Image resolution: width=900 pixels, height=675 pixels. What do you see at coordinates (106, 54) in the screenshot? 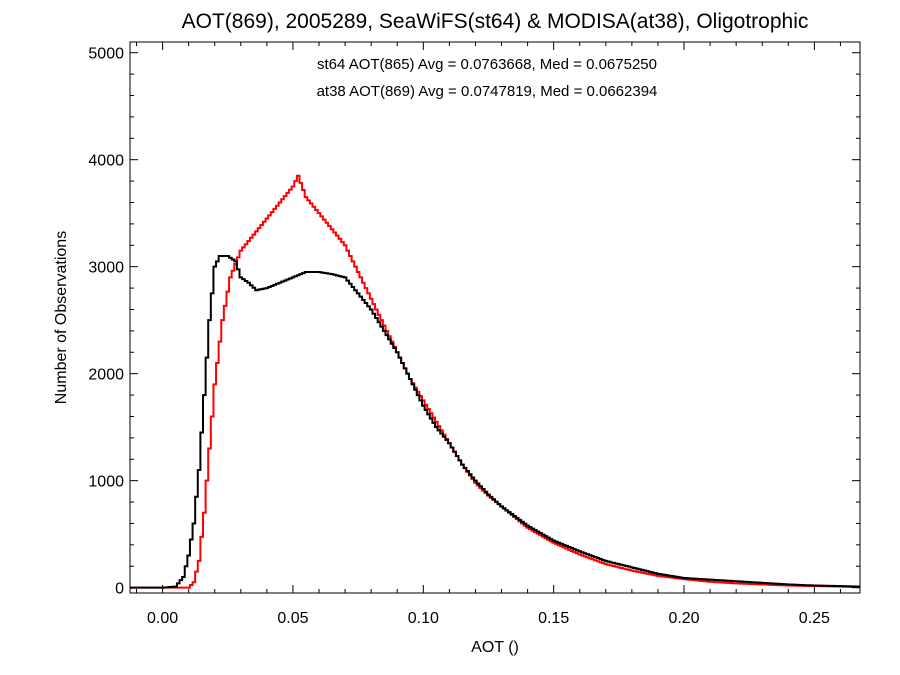
I see `y-tick-label-5: 5000` at bounding box center [106, 54].